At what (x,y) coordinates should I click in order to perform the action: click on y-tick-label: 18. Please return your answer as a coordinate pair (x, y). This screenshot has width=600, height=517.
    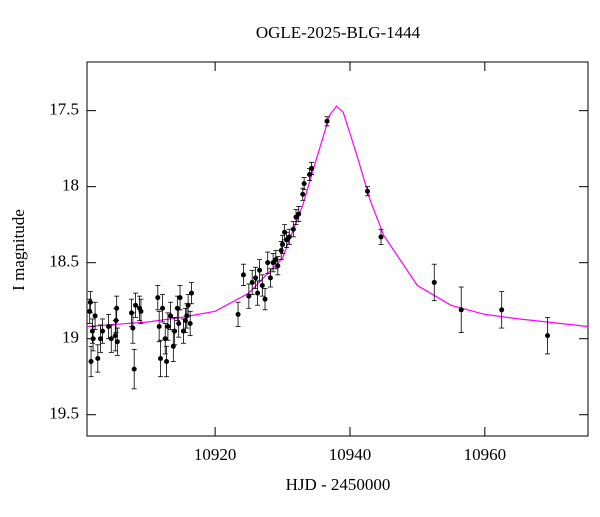
    Looking at the image, I should click on (70, 185).